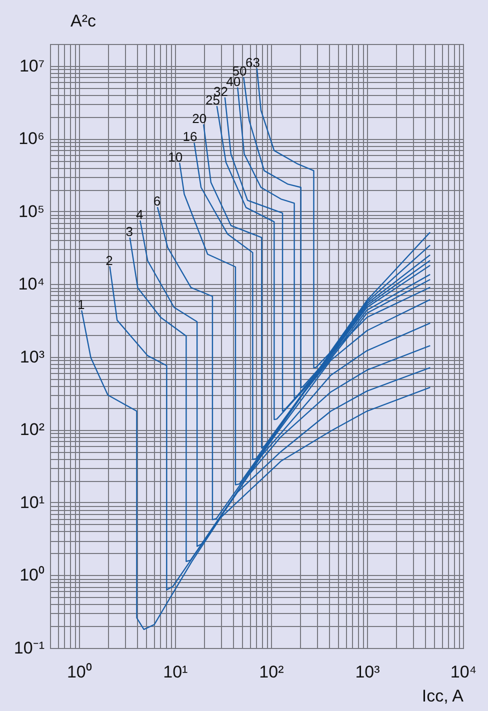 The width and height of the screenshot is (488, 711). What do you see at coordinates (32, 575) in the screenshot?
I see `y-tick-label: 10⁰` at bounding box center [32, 575].